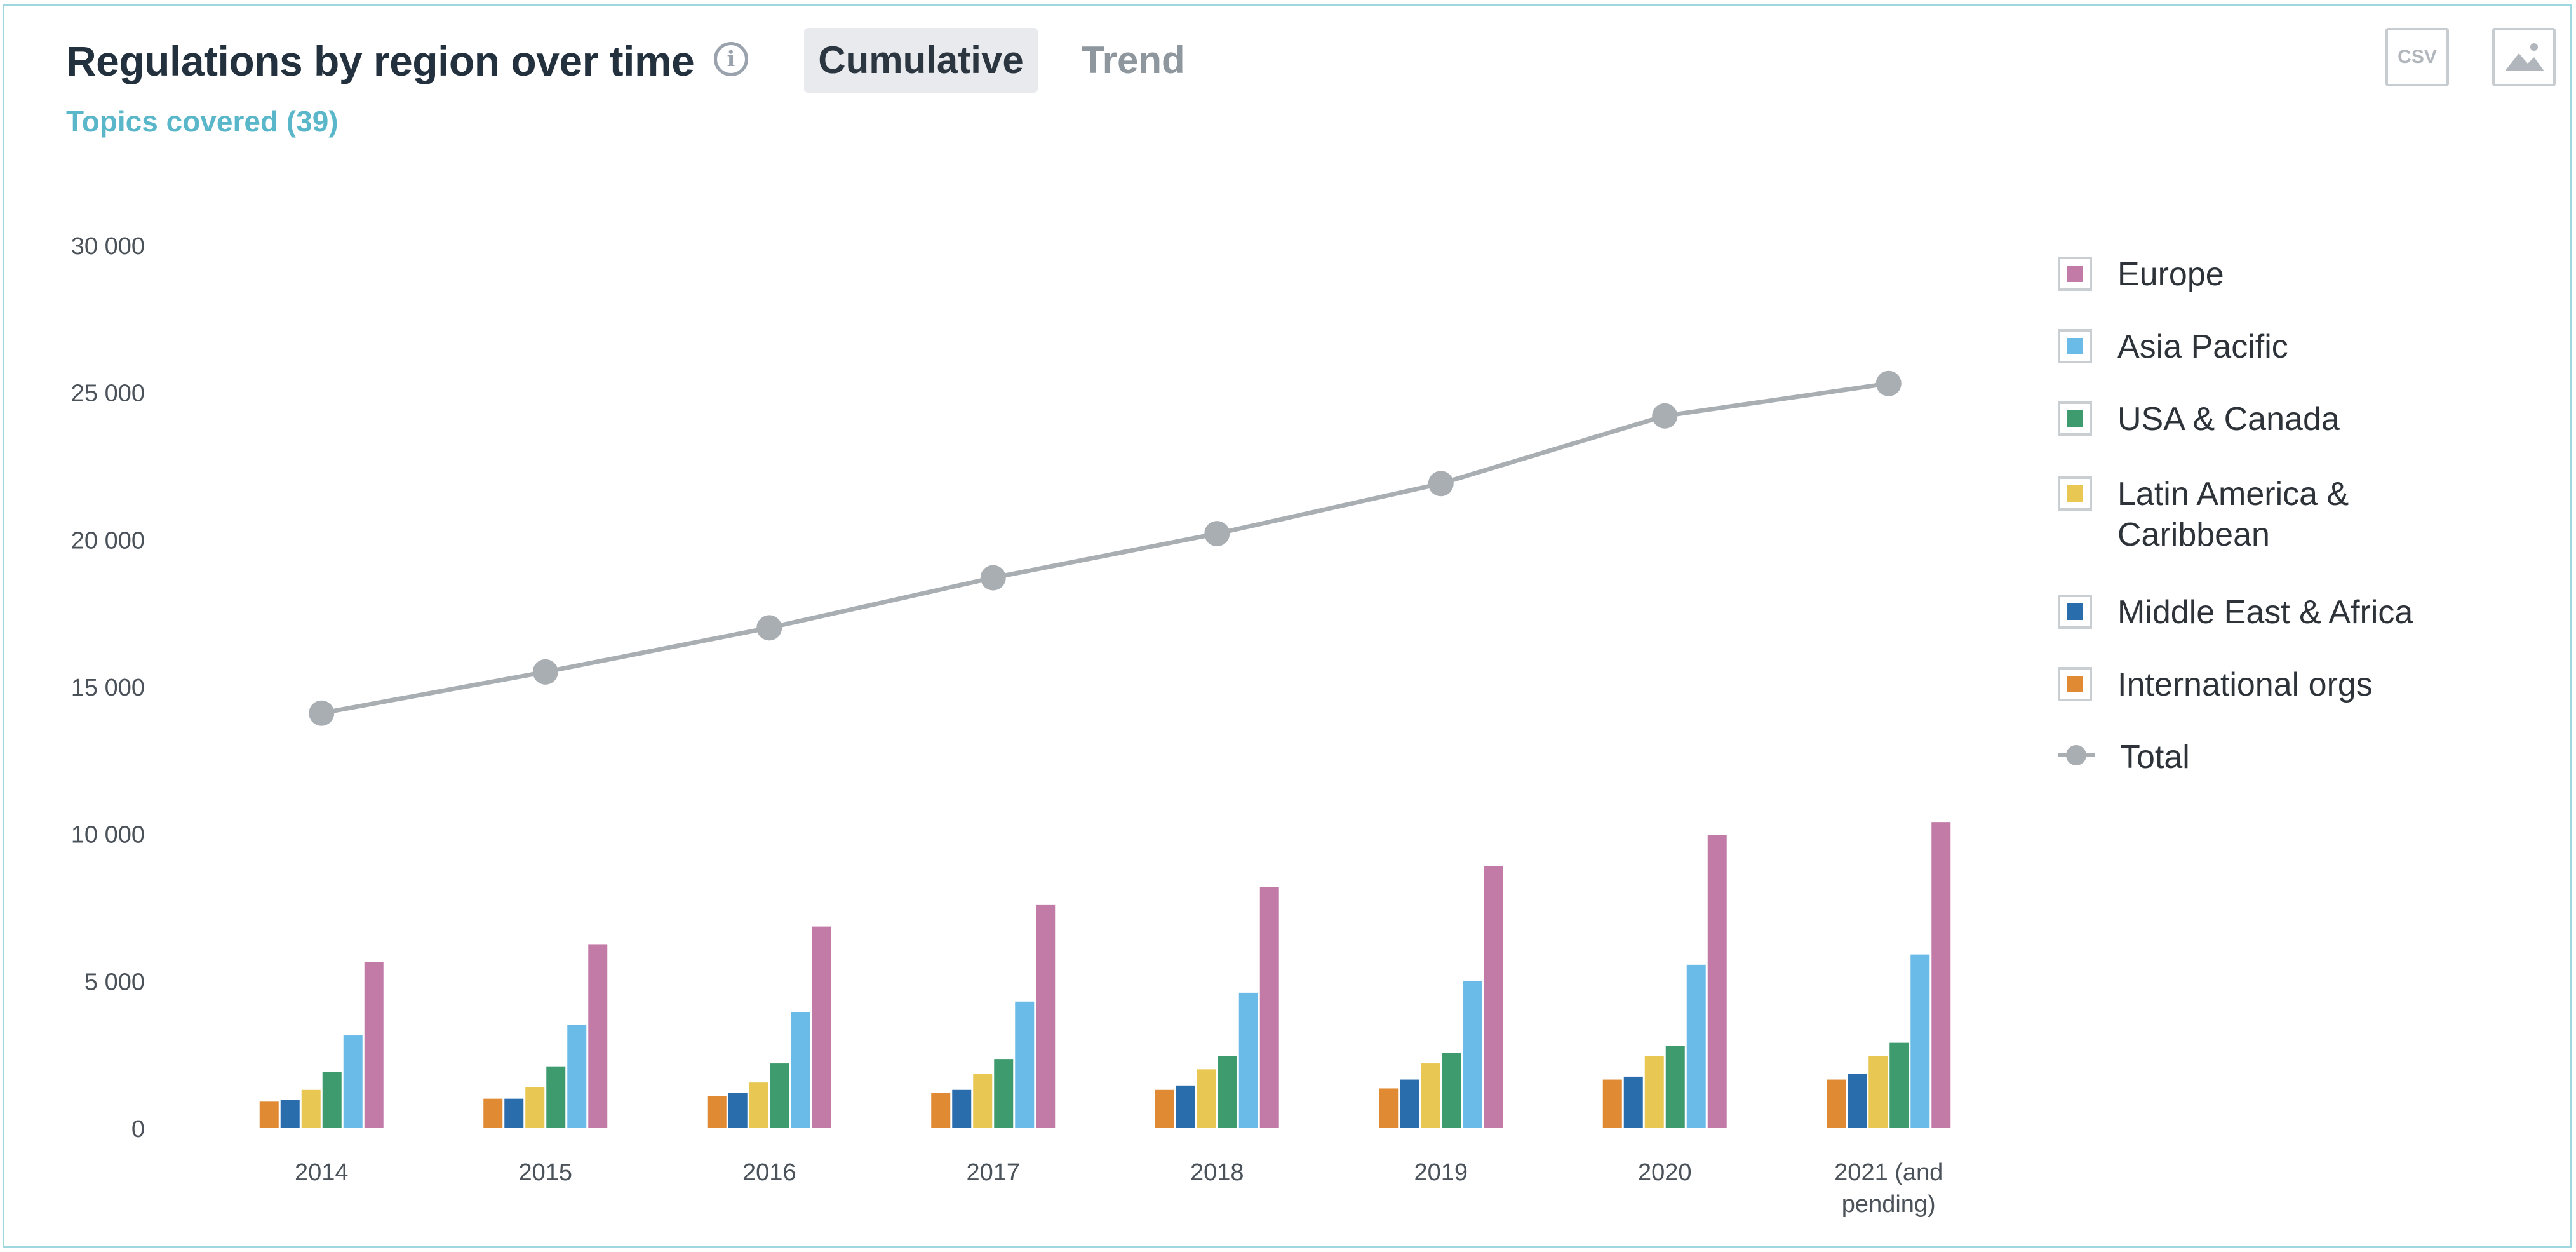 This screenshot has height=1252, width=2576. I want to click on legend-label: Middle East & Africa, so click(2265, 612).